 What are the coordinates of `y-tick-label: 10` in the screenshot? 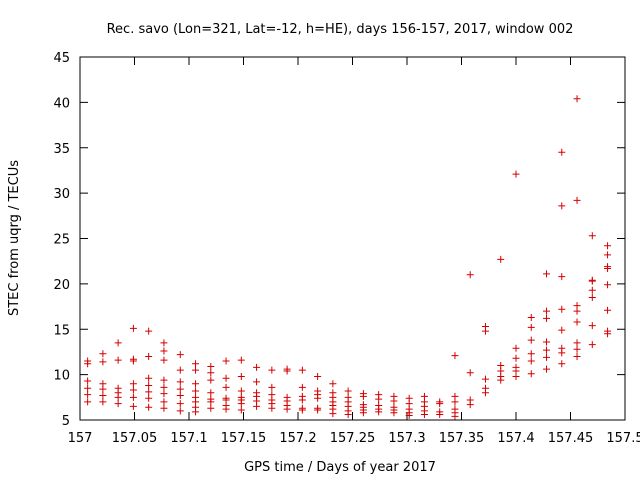 It's located at (61, 376).